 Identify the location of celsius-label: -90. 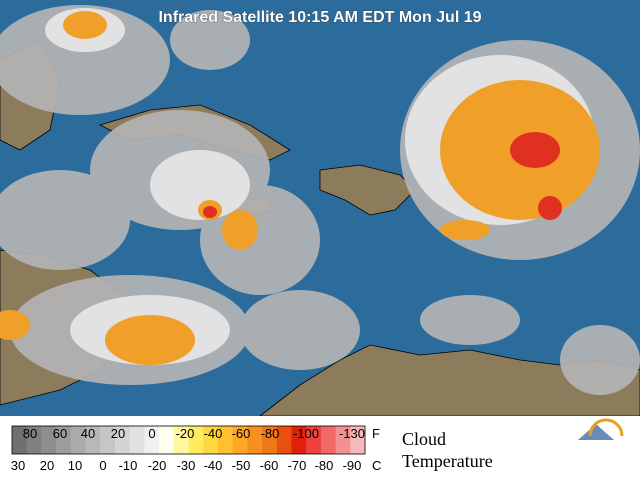
(352, 465).